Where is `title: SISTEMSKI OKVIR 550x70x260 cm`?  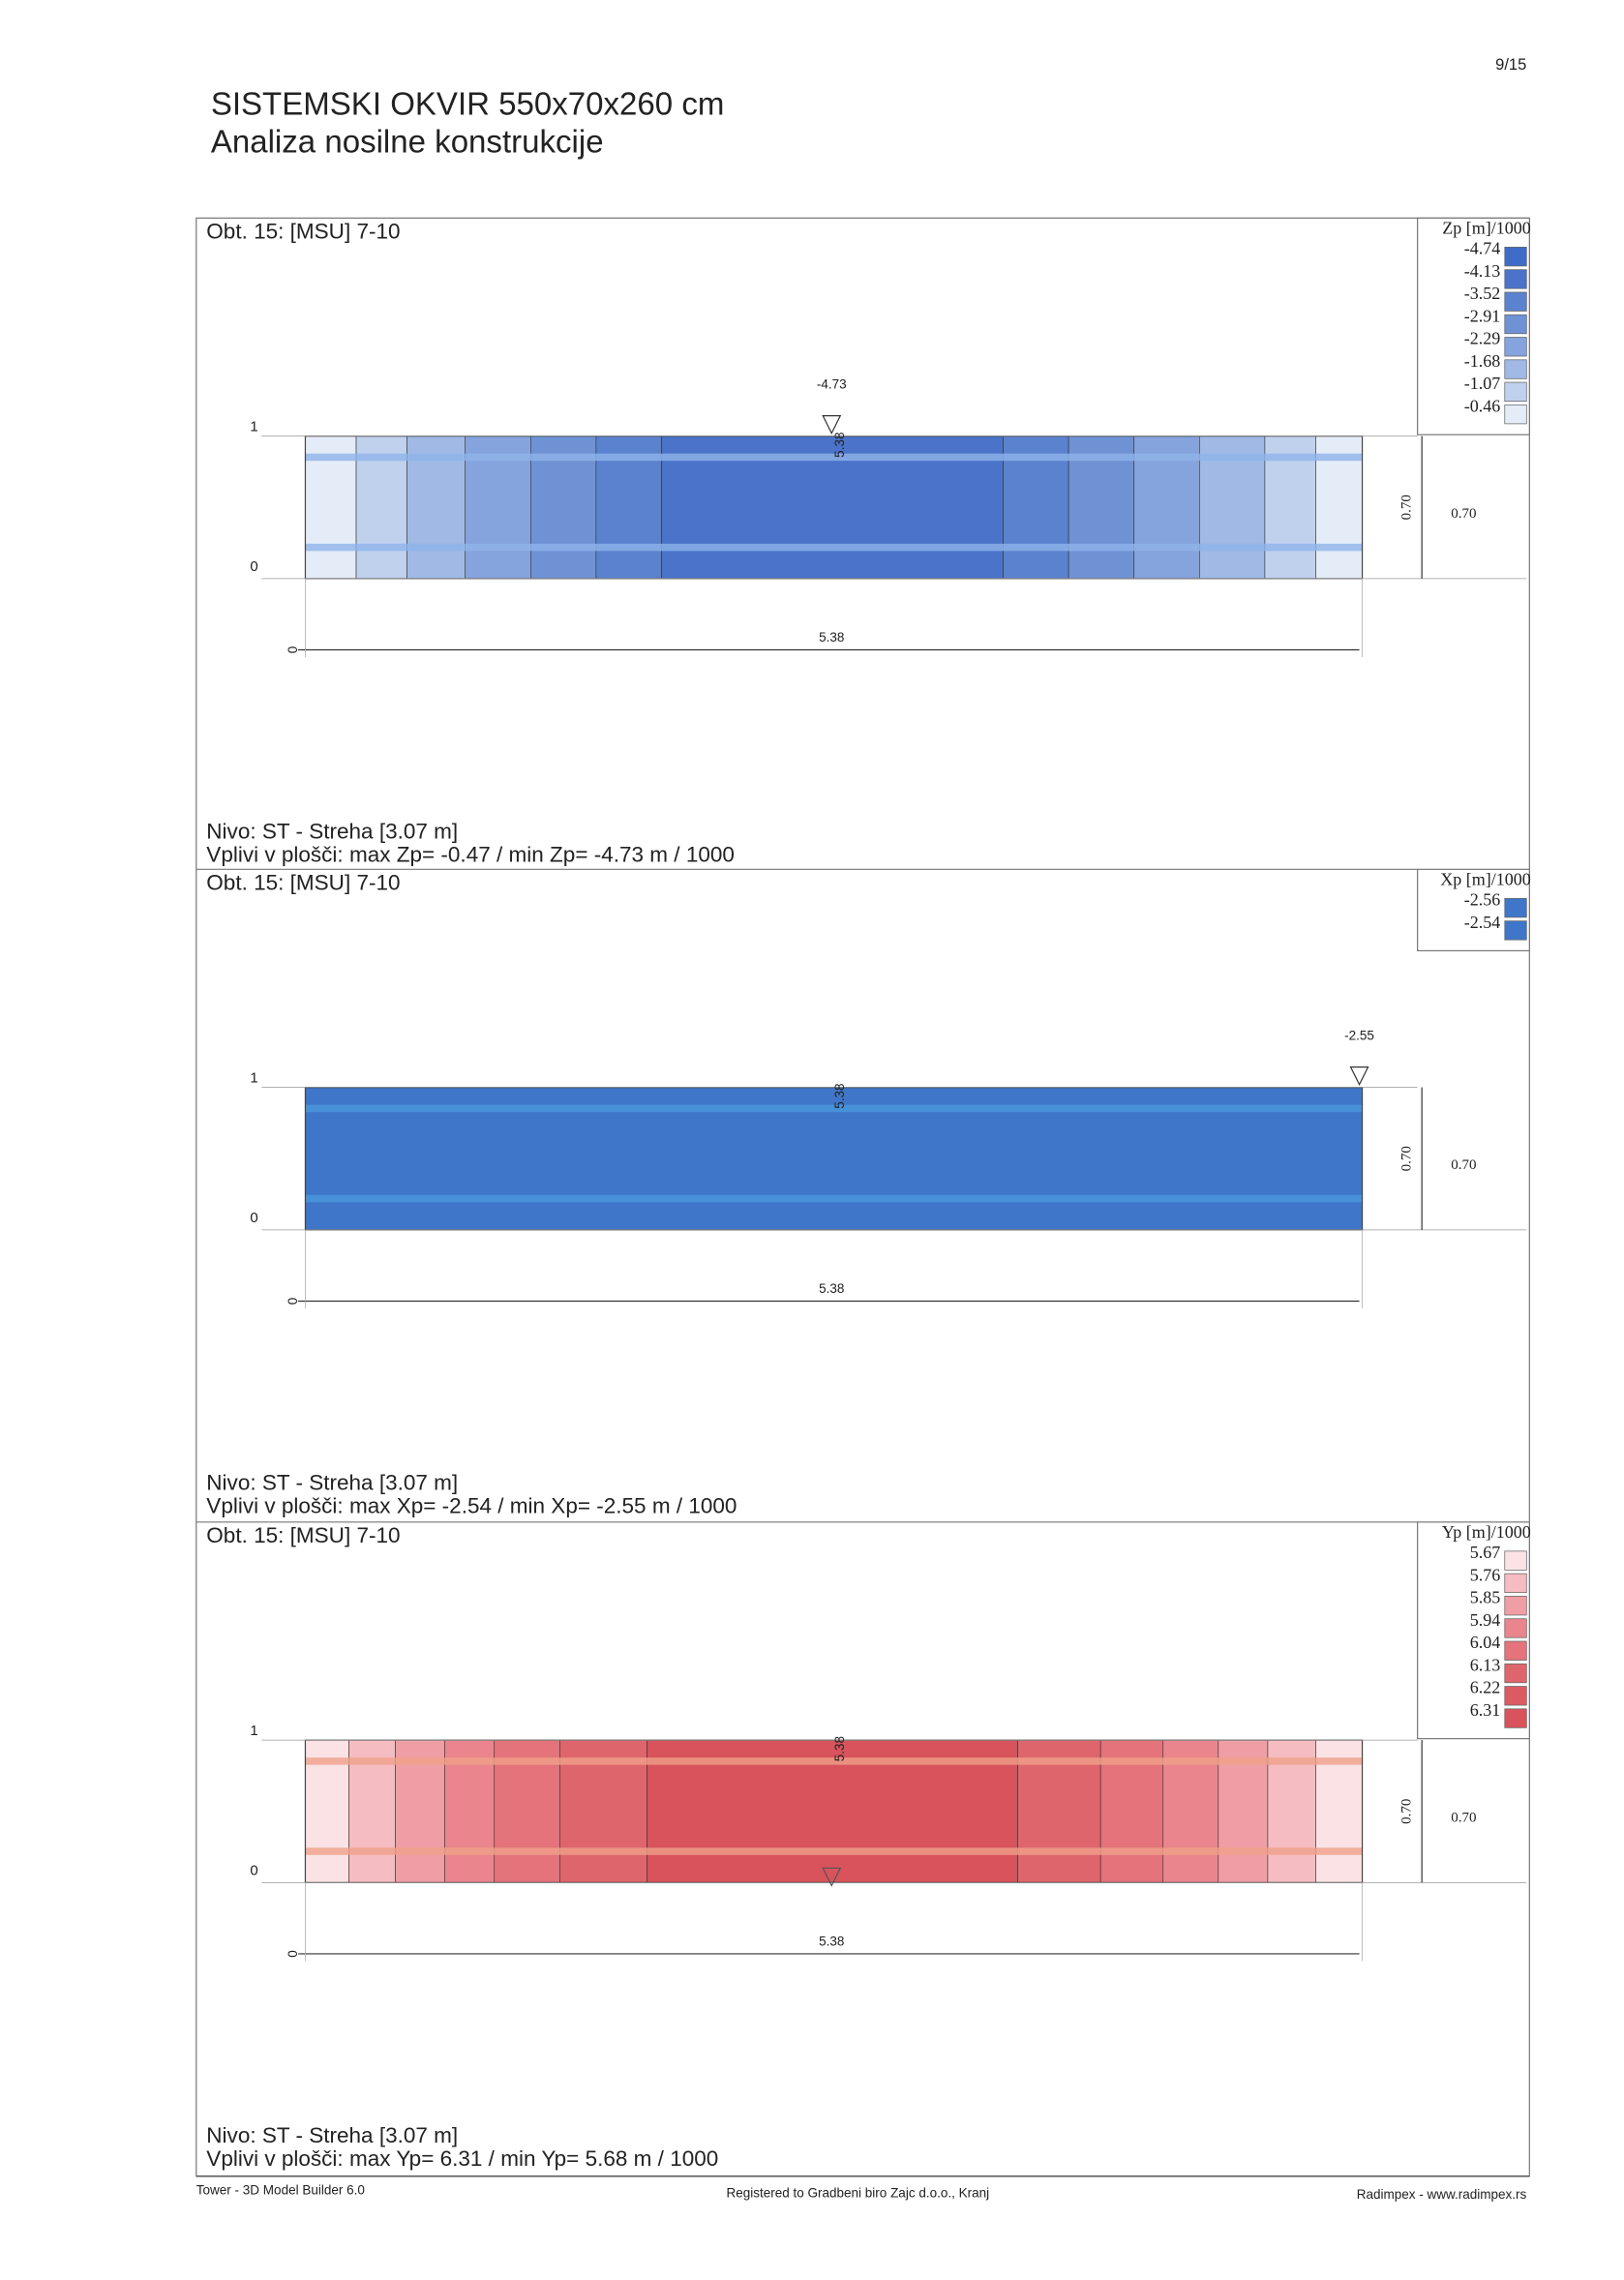 title: SISTEMSKI OKVIR 550x70x260 cm is located at coordinates (468, 104).